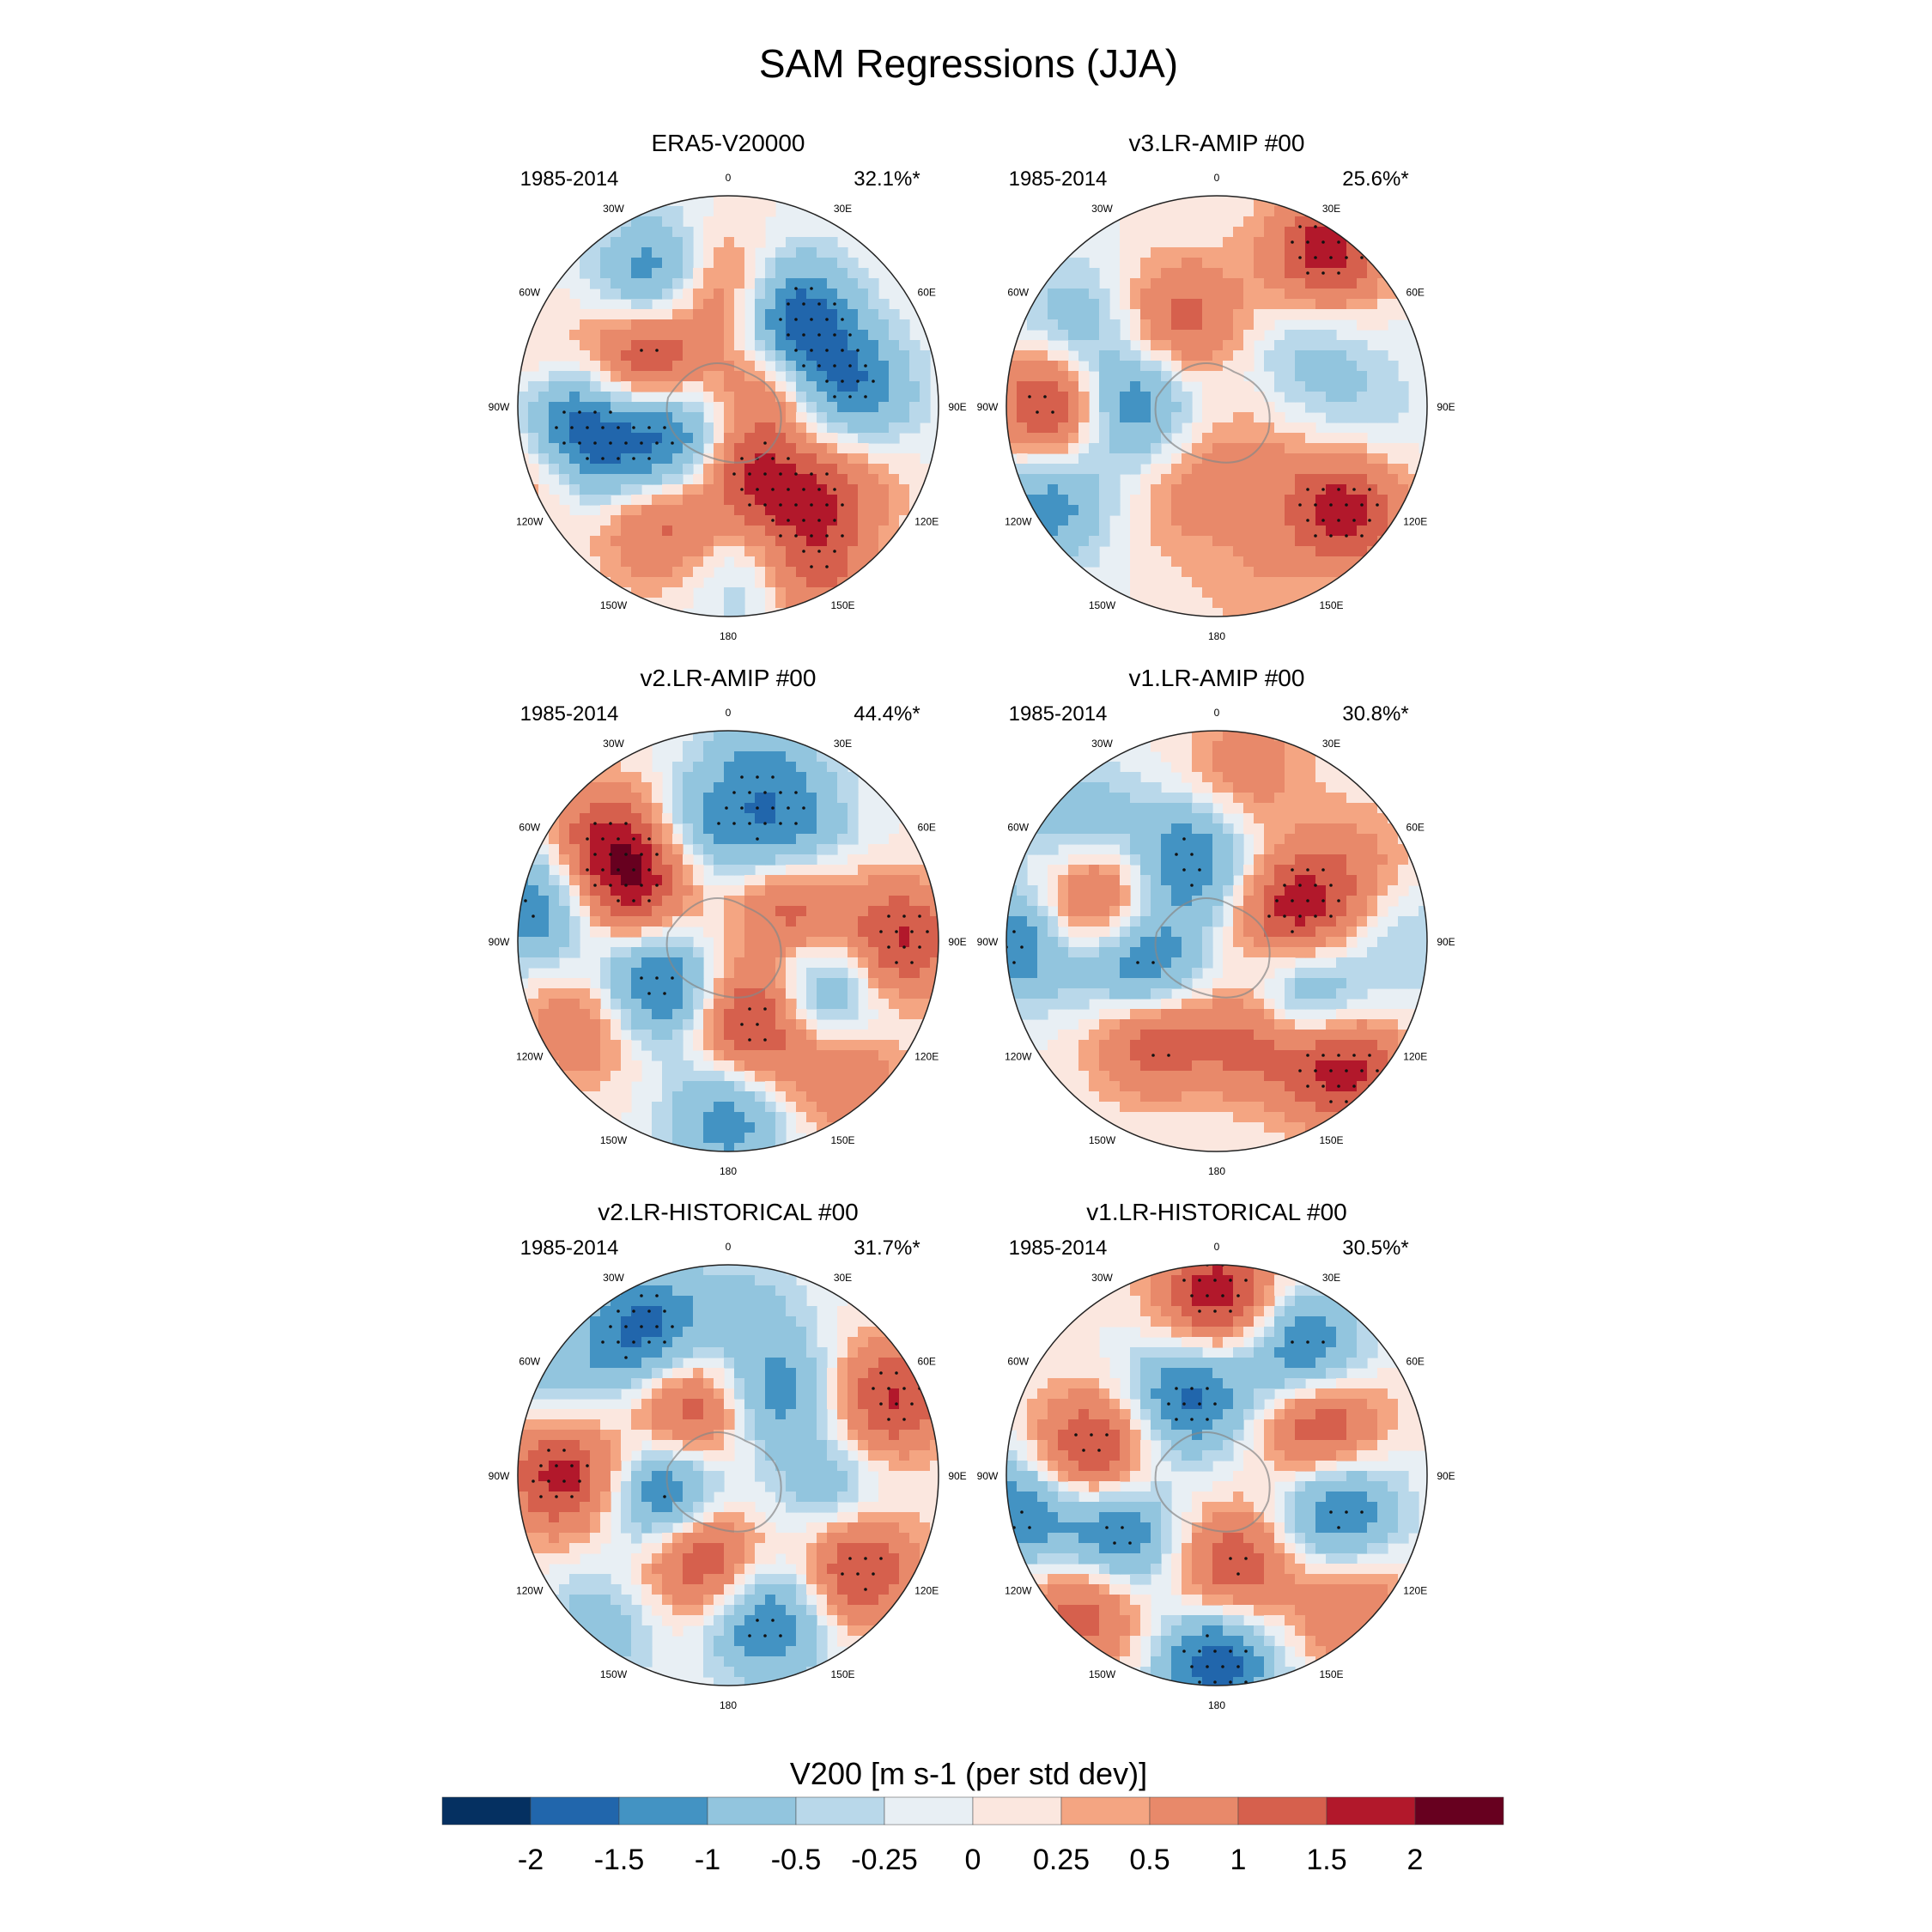 This screenshot has width=1932, height=1932. Describe the element at coordinates (1375, 1248) in the screenshot. I see `panel-explained-variance: 30.5%*` at that location.